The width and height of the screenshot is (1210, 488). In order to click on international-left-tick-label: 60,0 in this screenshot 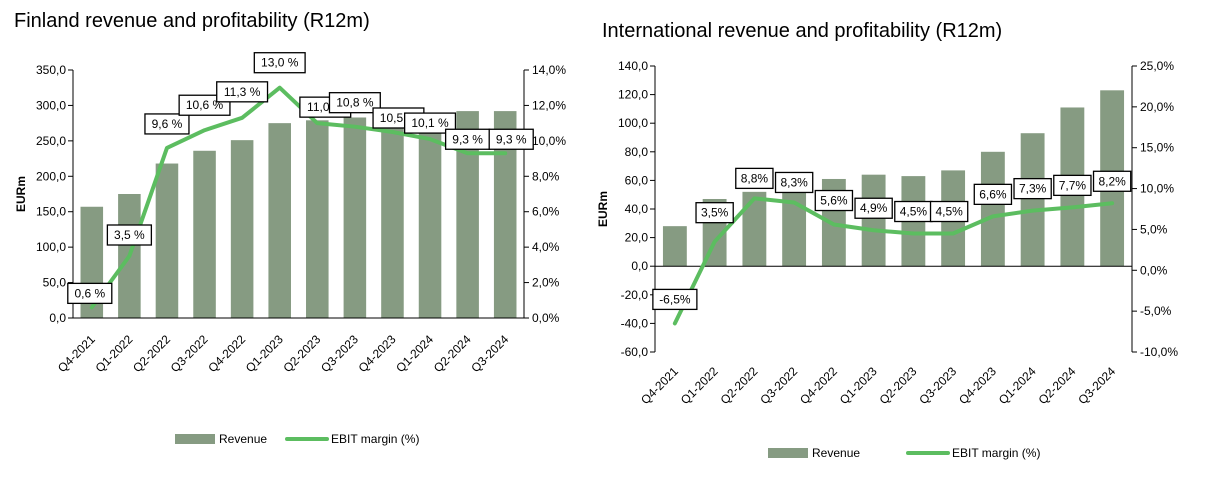, I will do `click(637, 180)`.